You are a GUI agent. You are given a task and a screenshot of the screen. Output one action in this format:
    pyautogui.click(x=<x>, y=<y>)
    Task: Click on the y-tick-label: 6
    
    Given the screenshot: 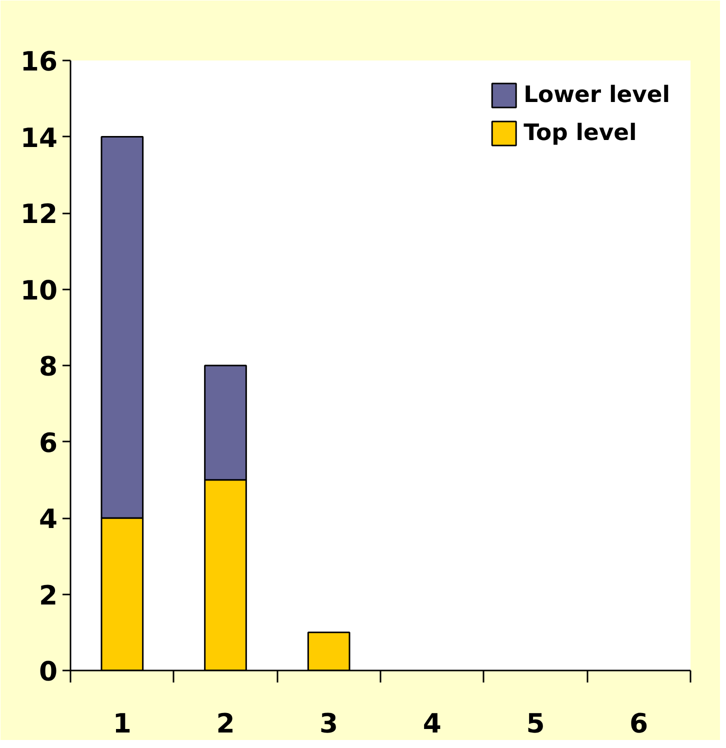 What is the action you would take?
    pyautogui.click(x=48, y=443)
    